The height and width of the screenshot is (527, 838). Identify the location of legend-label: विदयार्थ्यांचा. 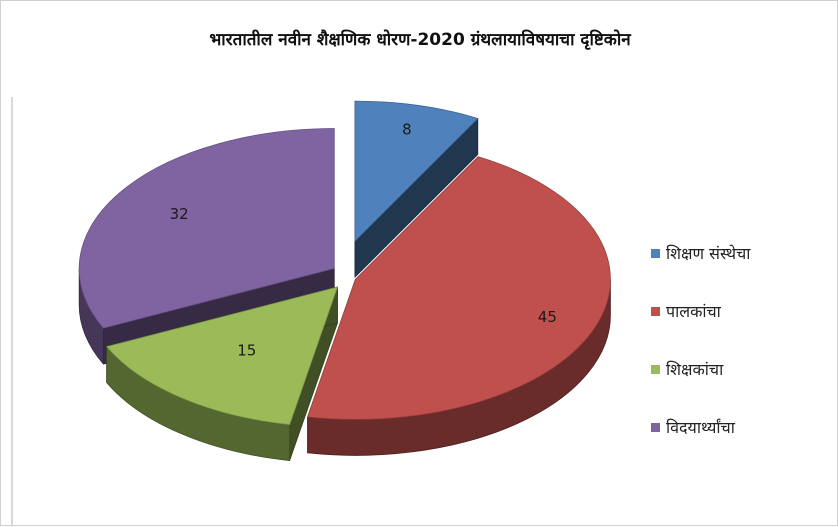
(700, 427).